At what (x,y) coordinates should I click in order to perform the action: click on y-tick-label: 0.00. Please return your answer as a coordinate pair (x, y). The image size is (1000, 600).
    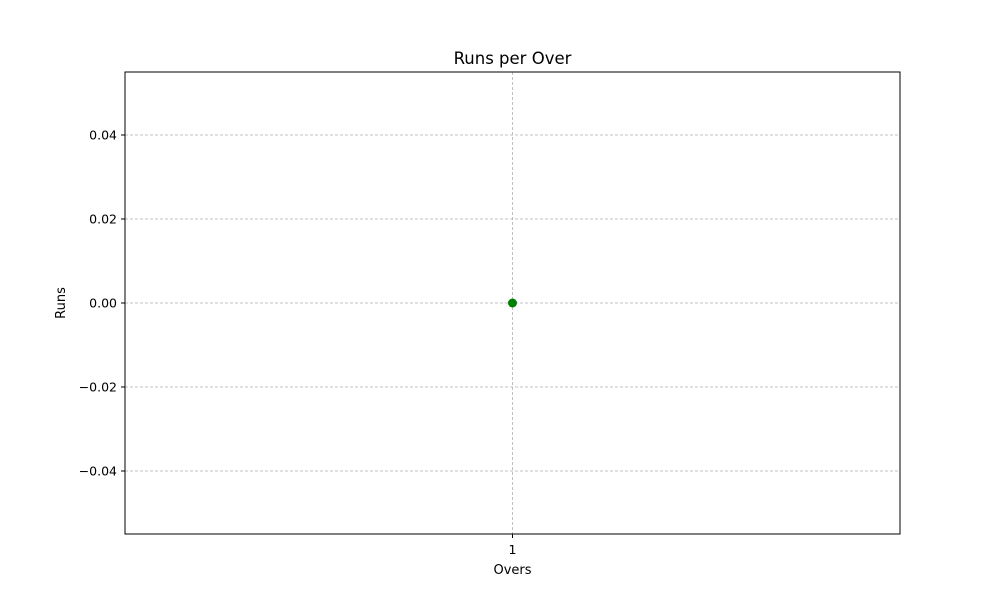
    Looking at the image, I should click on (103, 303).